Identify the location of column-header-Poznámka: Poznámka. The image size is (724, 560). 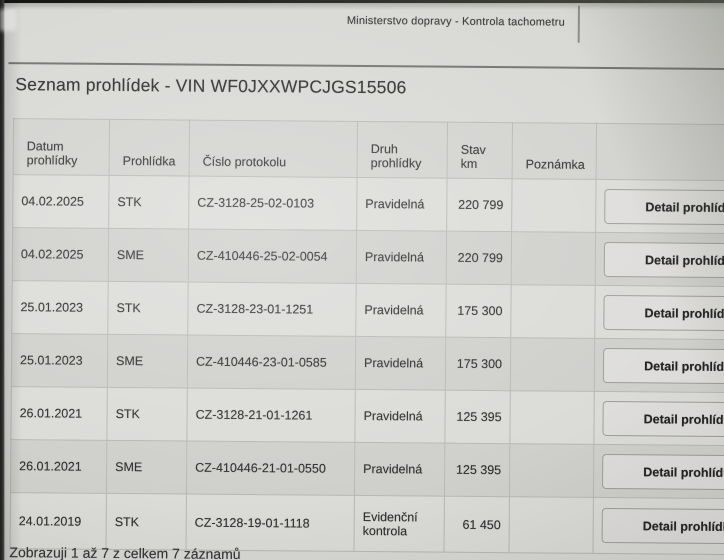
(554, 151).